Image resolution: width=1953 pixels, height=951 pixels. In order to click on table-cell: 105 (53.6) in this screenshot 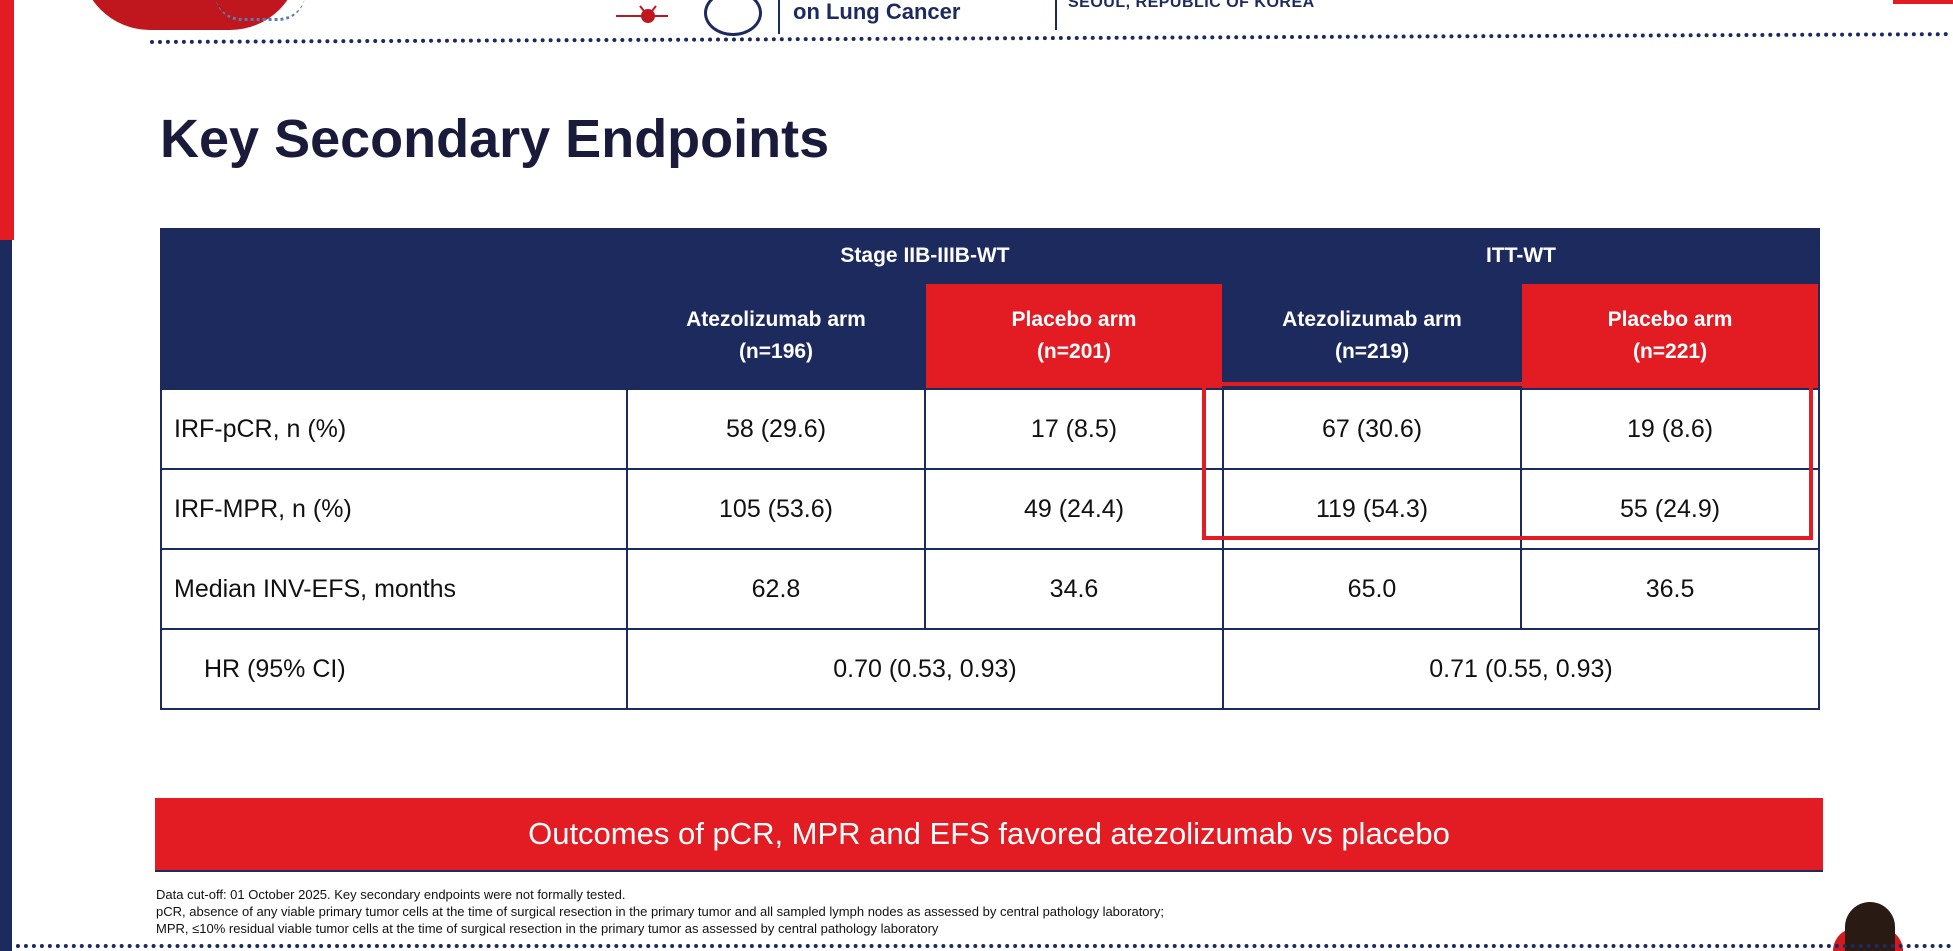, I will do `click(776, 509)`.